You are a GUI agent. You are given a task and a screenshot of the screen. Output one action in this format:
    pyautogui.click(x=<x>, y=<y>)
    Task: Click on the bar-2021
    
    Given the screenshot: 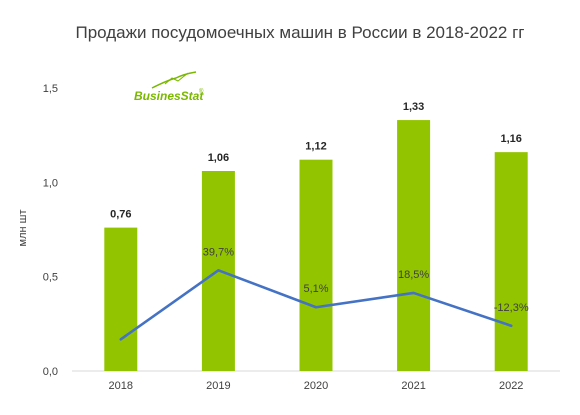 What is the action you would take?
    pyautogui.click(x=414, y=245)
    